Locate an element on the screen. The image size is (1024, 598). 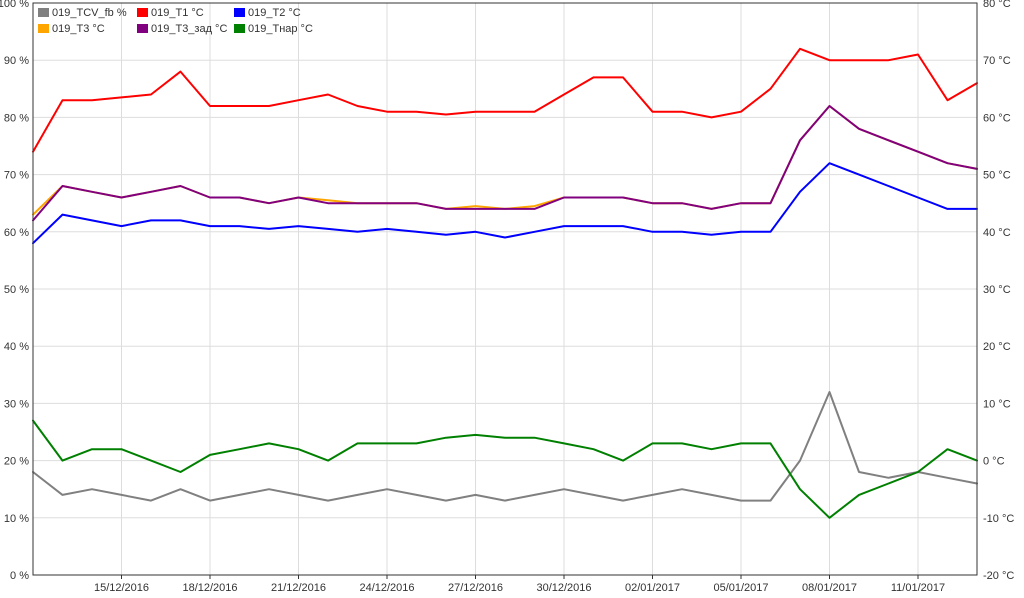
legend-label: 019_T1 °C is located at coordinates (177, 13).